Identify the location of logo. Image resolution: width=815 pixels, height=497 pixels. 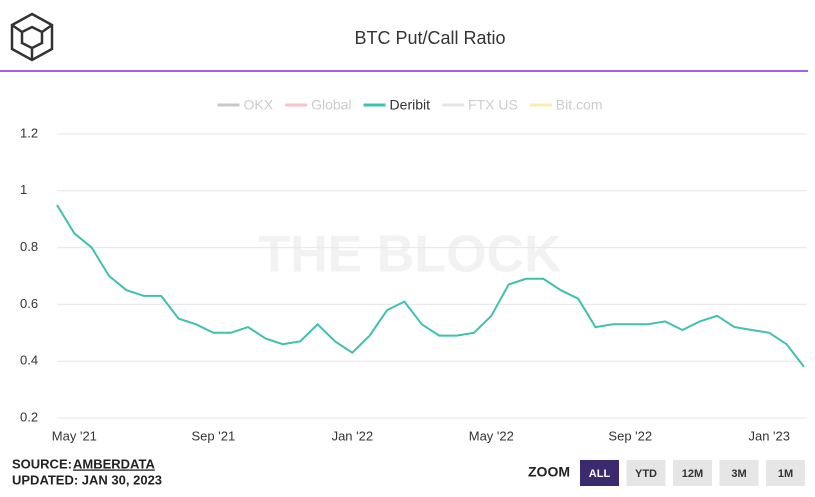
(32, 37).